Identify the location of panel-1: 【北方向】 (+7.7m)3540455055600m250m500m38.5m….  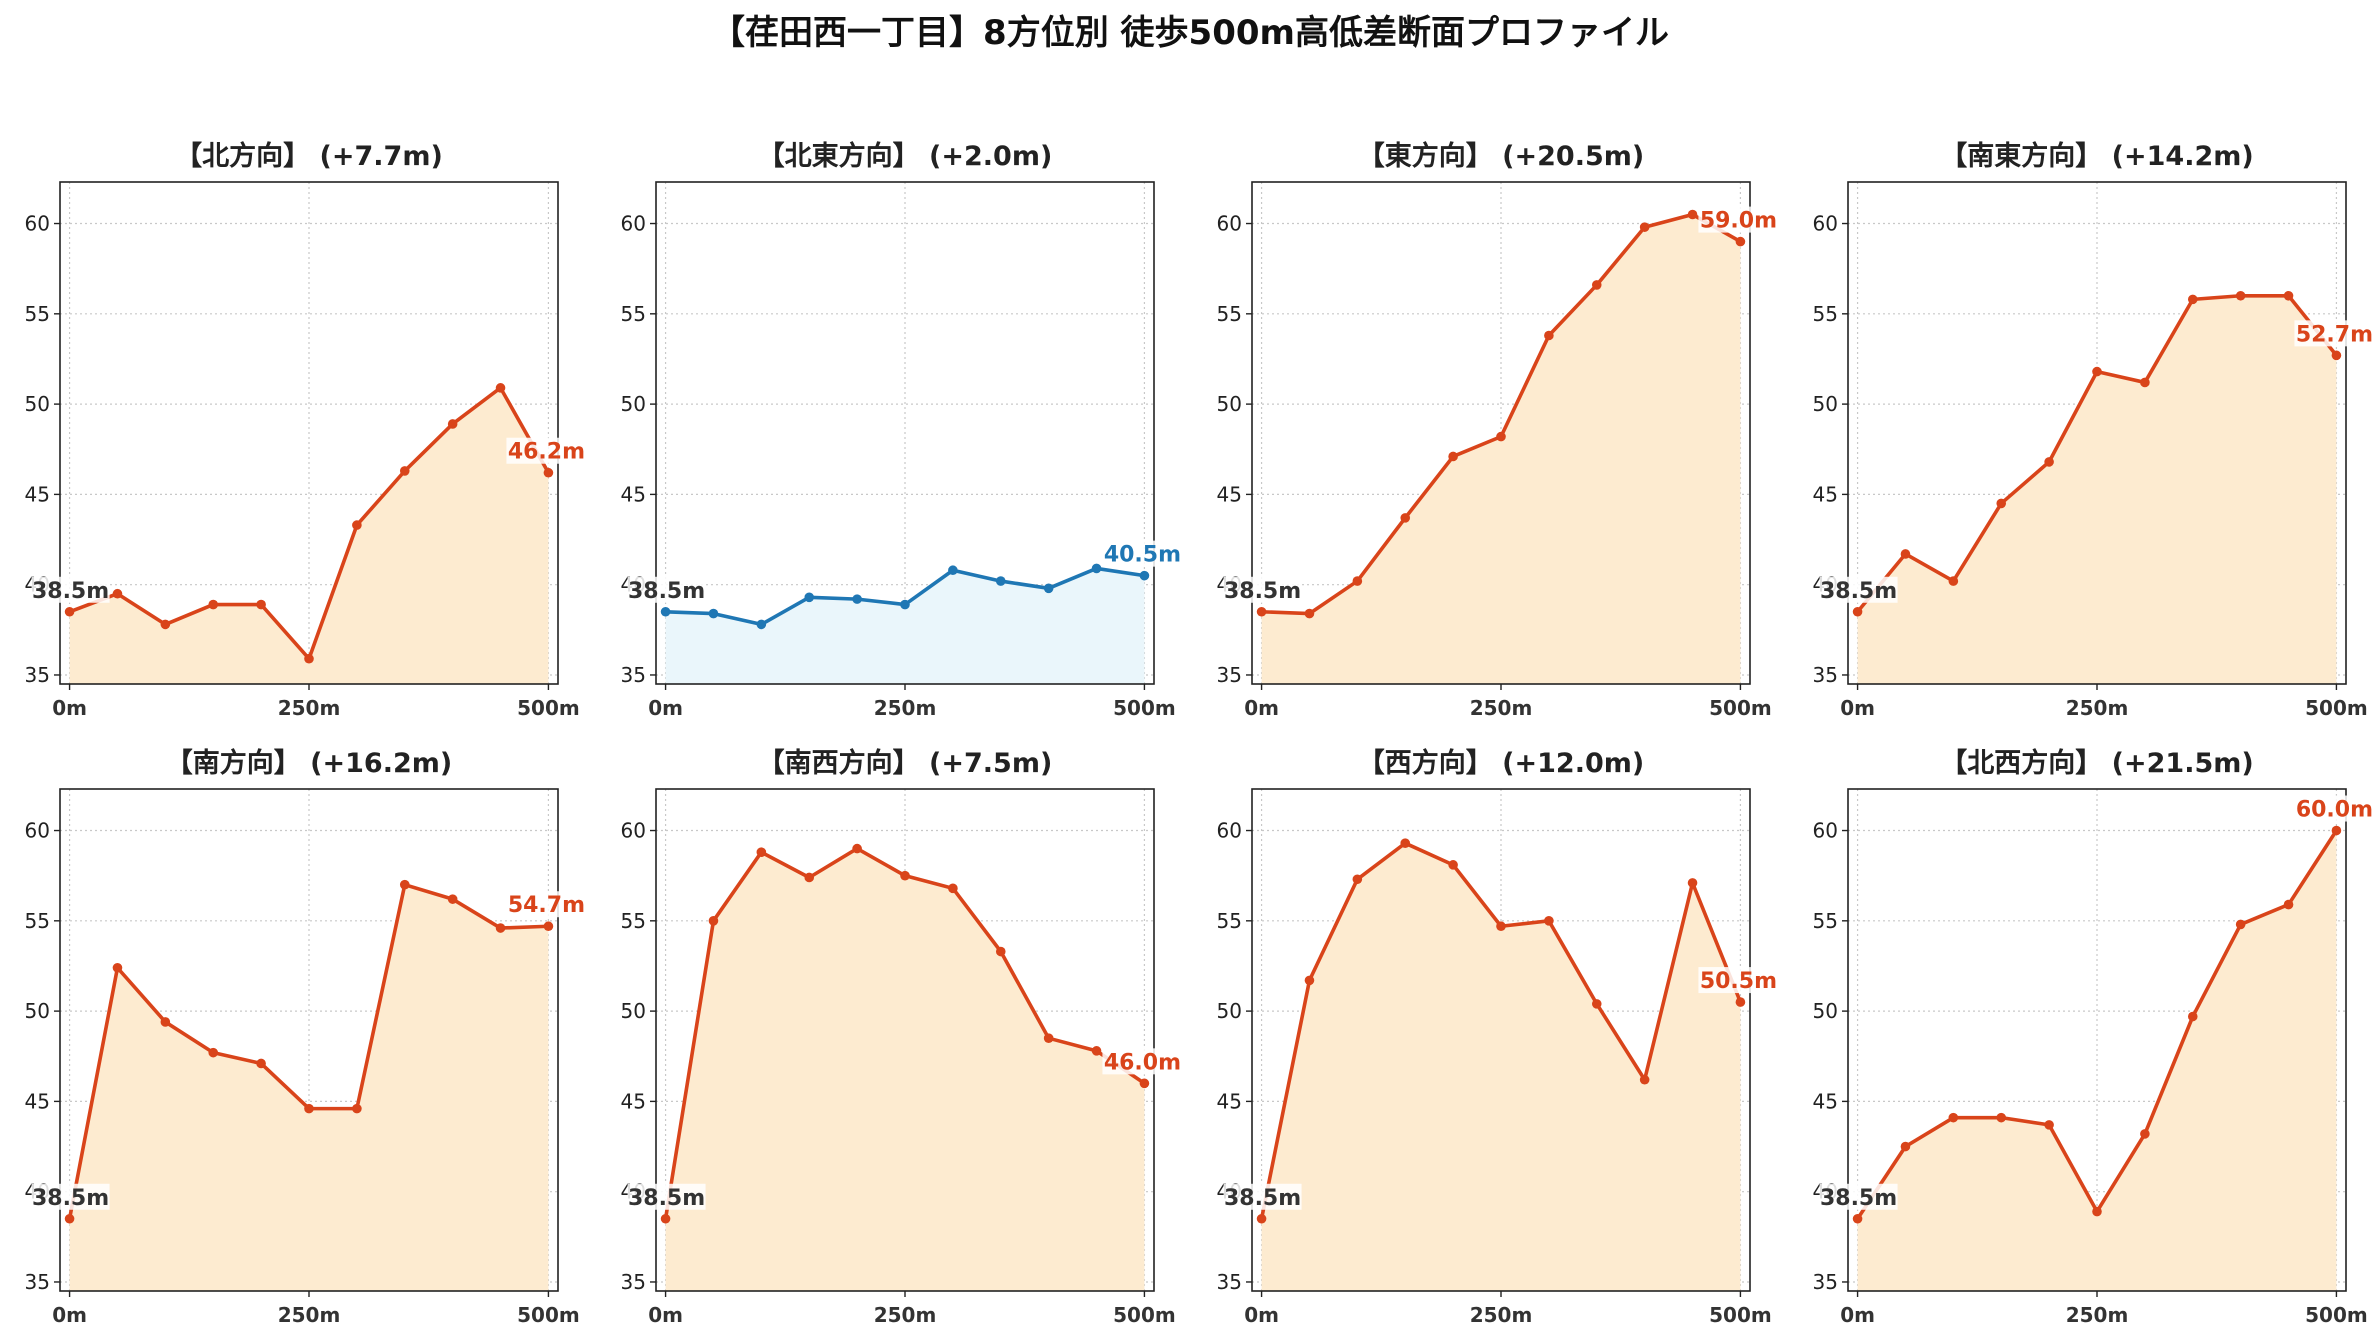
(306, 430).